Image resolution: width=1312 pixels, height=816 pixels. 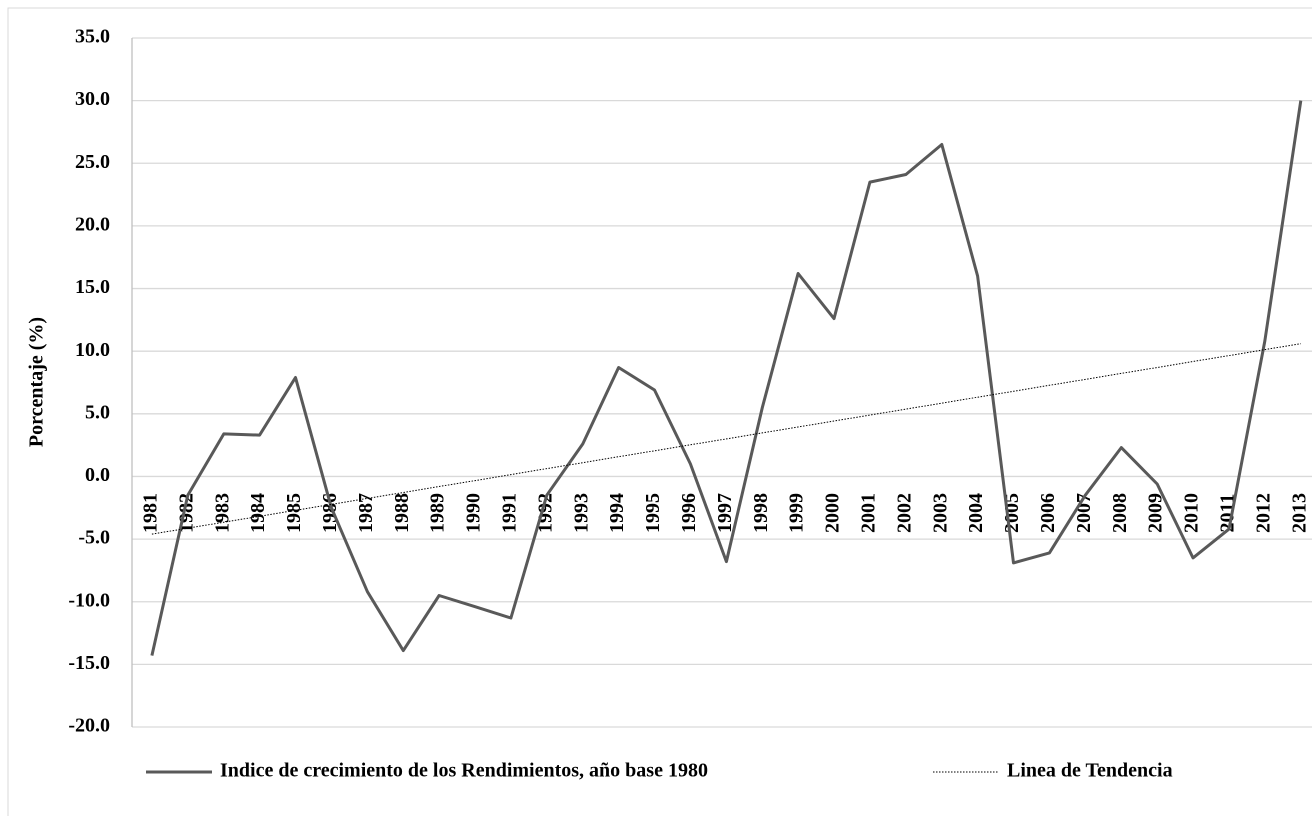 What do you see at coordinates (92, 225) in the screenshot?
I see `y-tick-label: 20.0` at bounding box center [92, 225].